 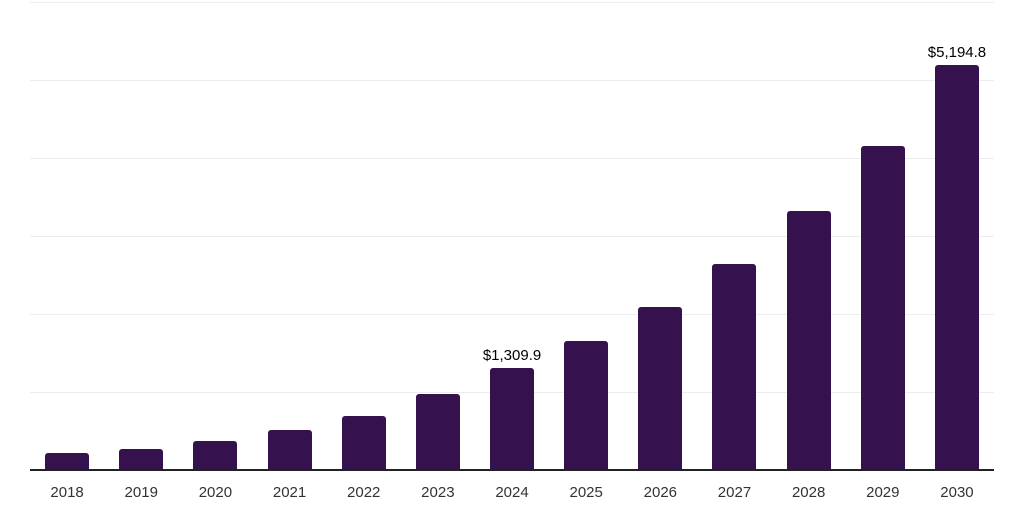 I want to click on data-label-2030: $5,194.8, so click(x=957, y=52).